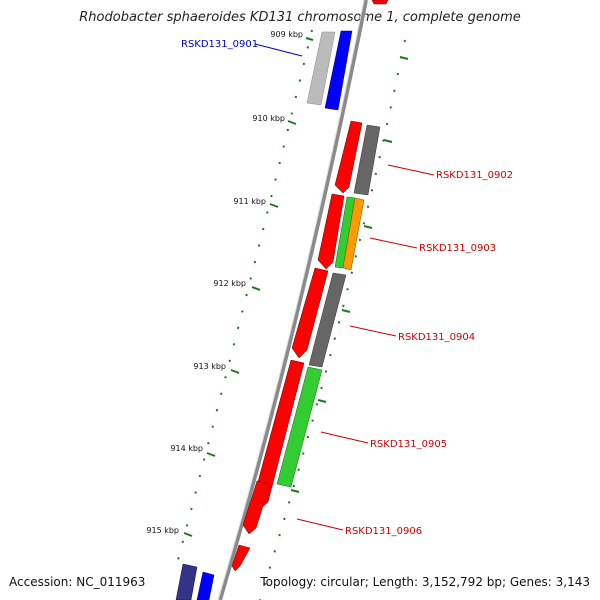 The image size is (600, 600). I want to click on accession-text: Accession: NC_011963, so click(77, 582).